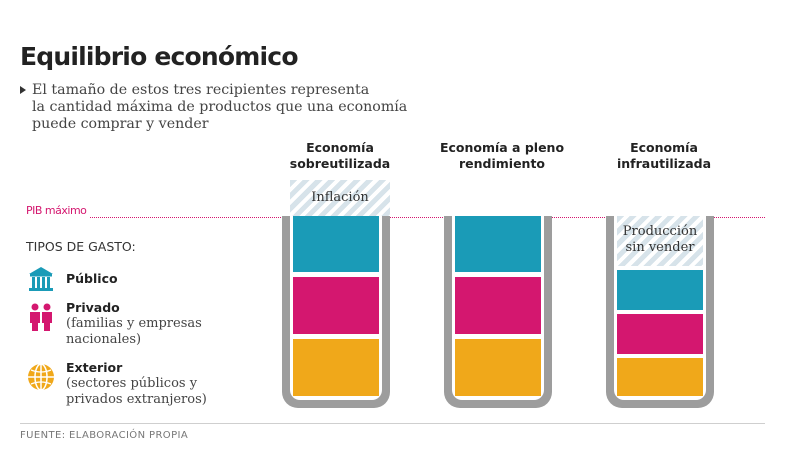 This screenshot has height=459, width=800. Describe the element at coordinates (502, 147) in the screenshot. I see `column-title-full-line-1: Economía a pleno` at that location.